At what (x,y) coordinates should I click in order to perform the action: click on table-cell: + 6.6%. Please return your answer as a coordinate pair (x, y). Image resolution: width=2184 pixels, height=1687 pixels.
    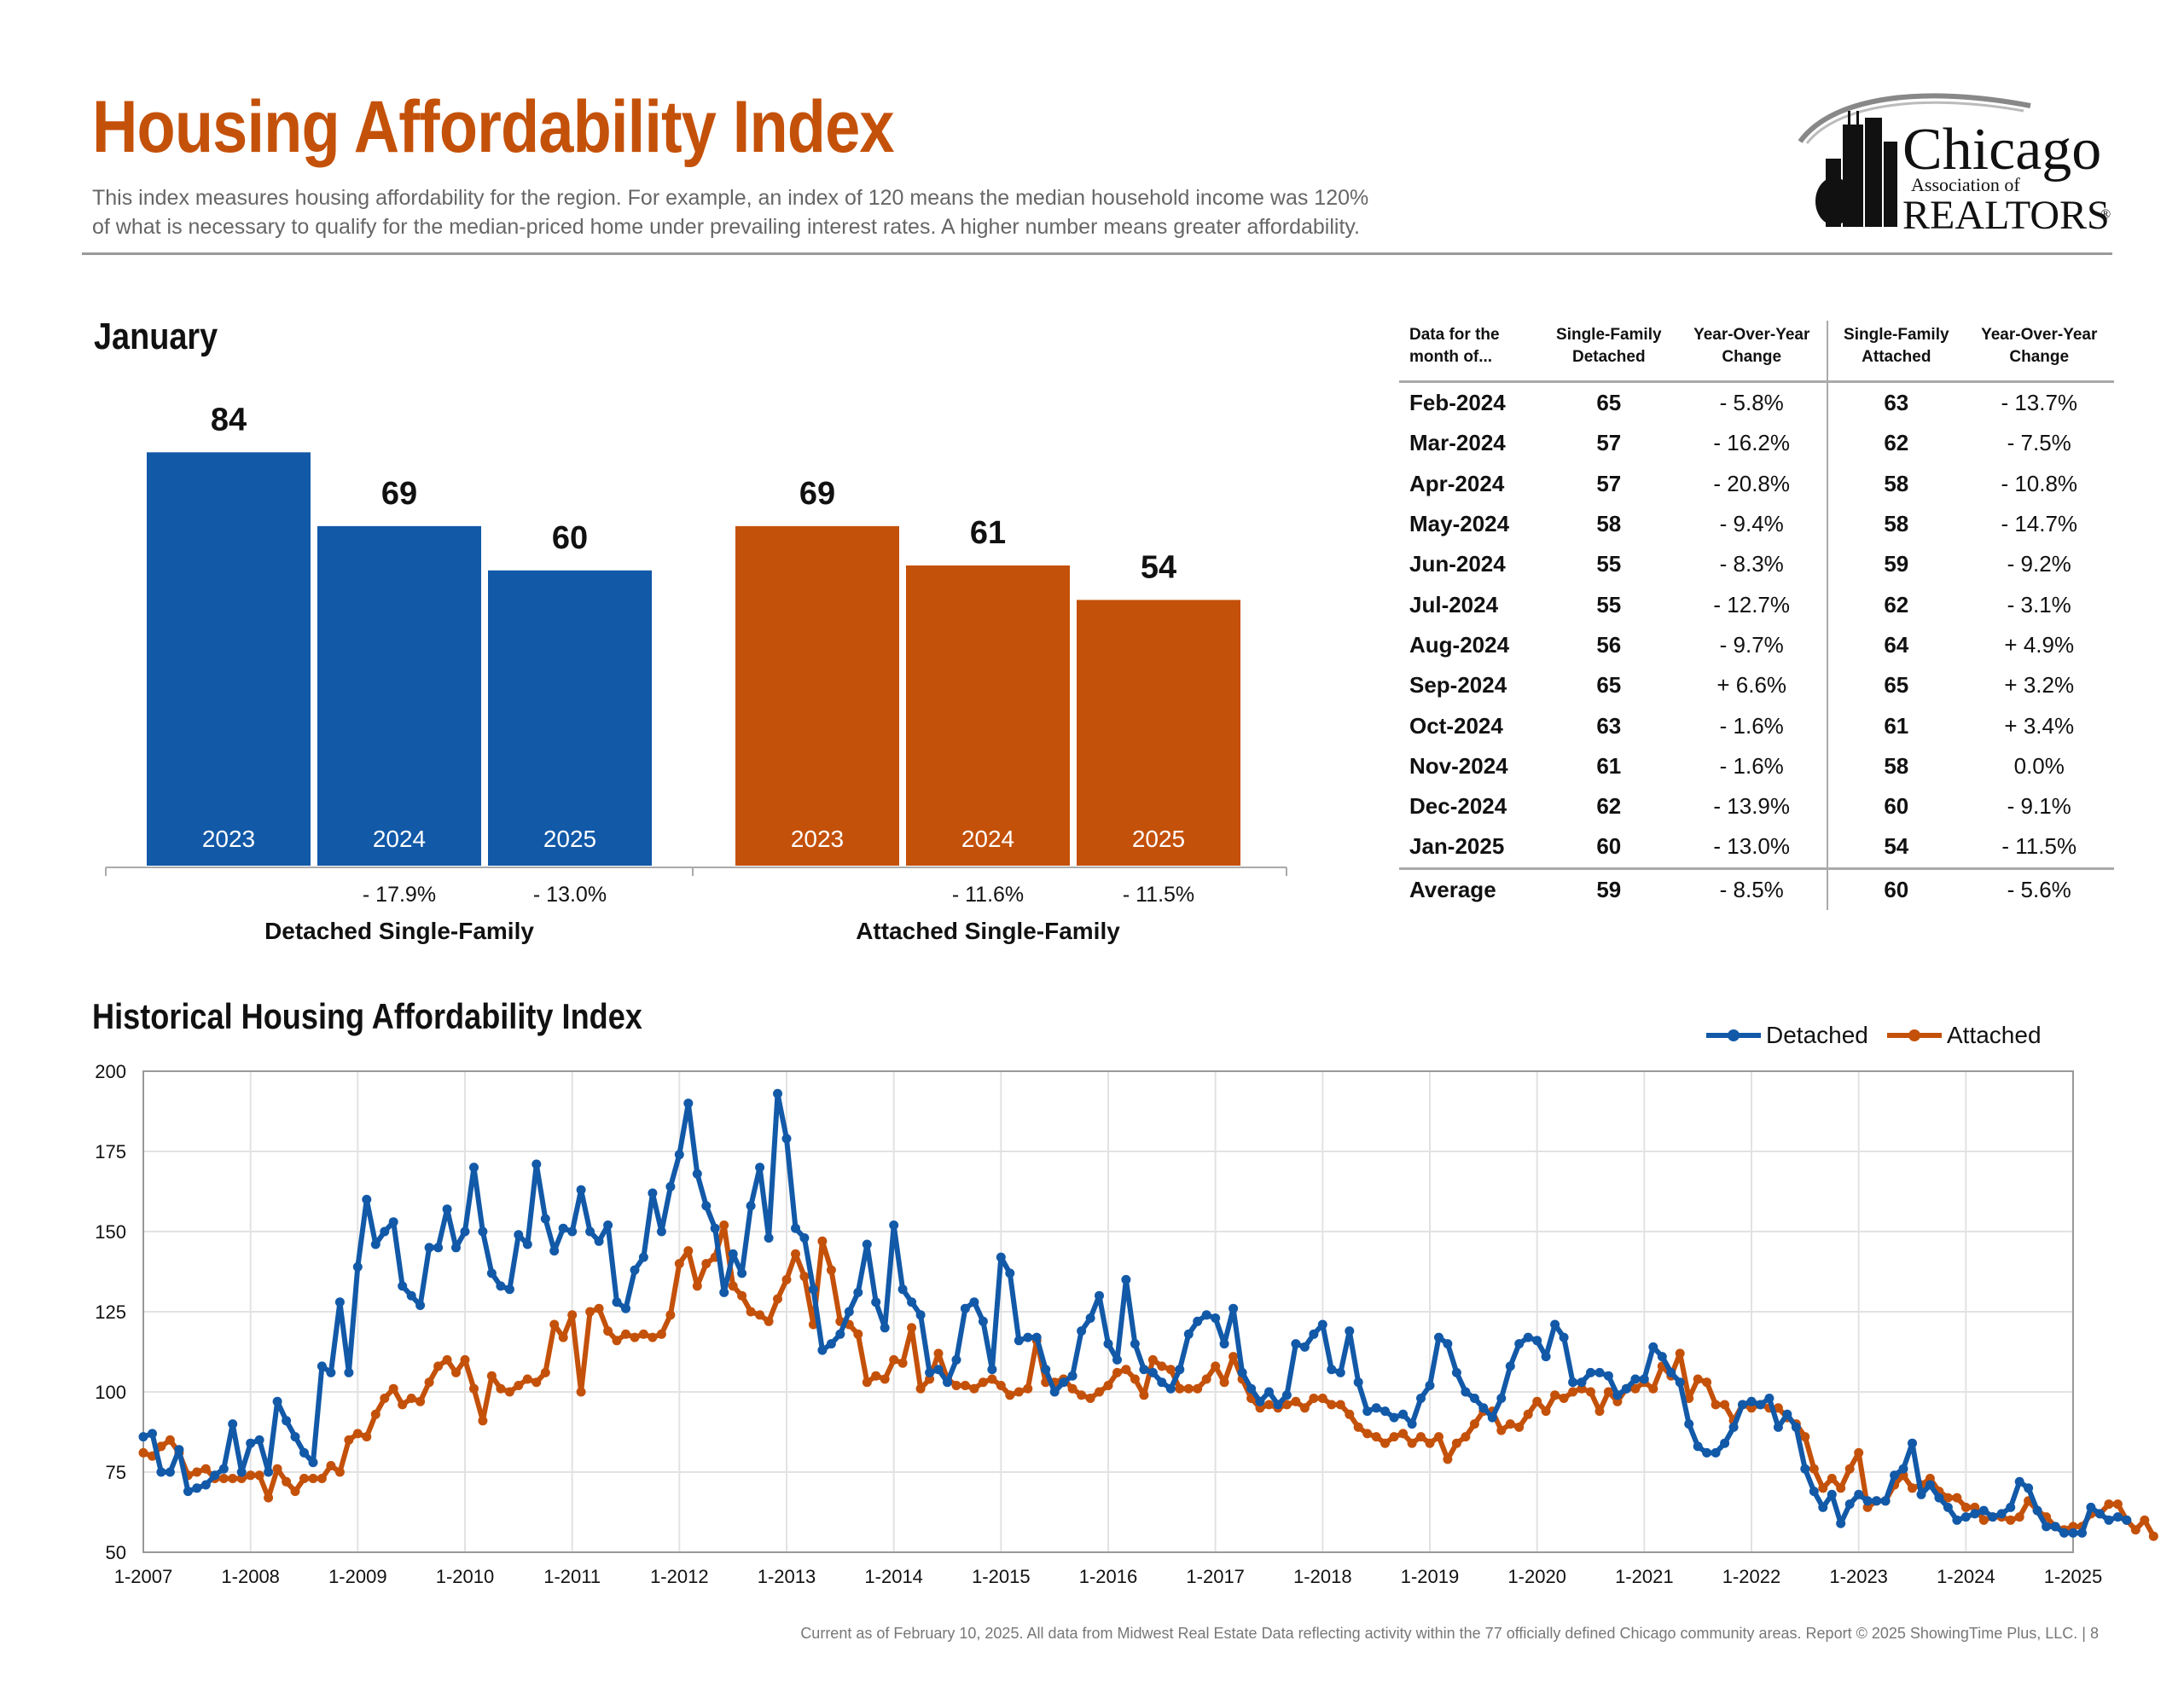
    Looking at the image, I should click on (1753, 685).